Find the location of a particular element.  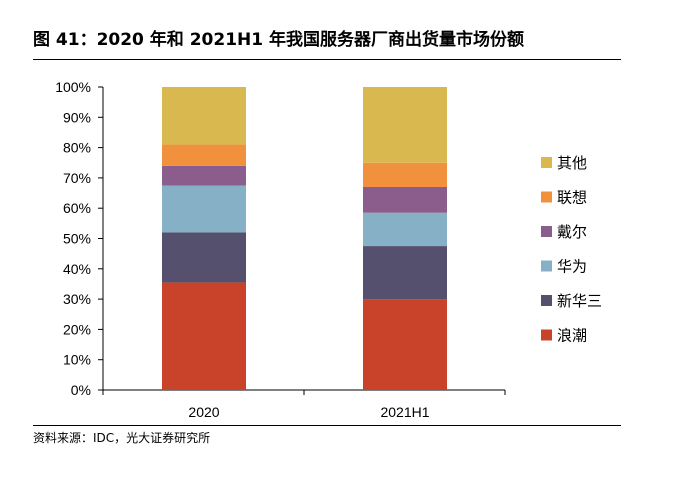

y-tick-label: 80% is located at coordinates (77, 148).